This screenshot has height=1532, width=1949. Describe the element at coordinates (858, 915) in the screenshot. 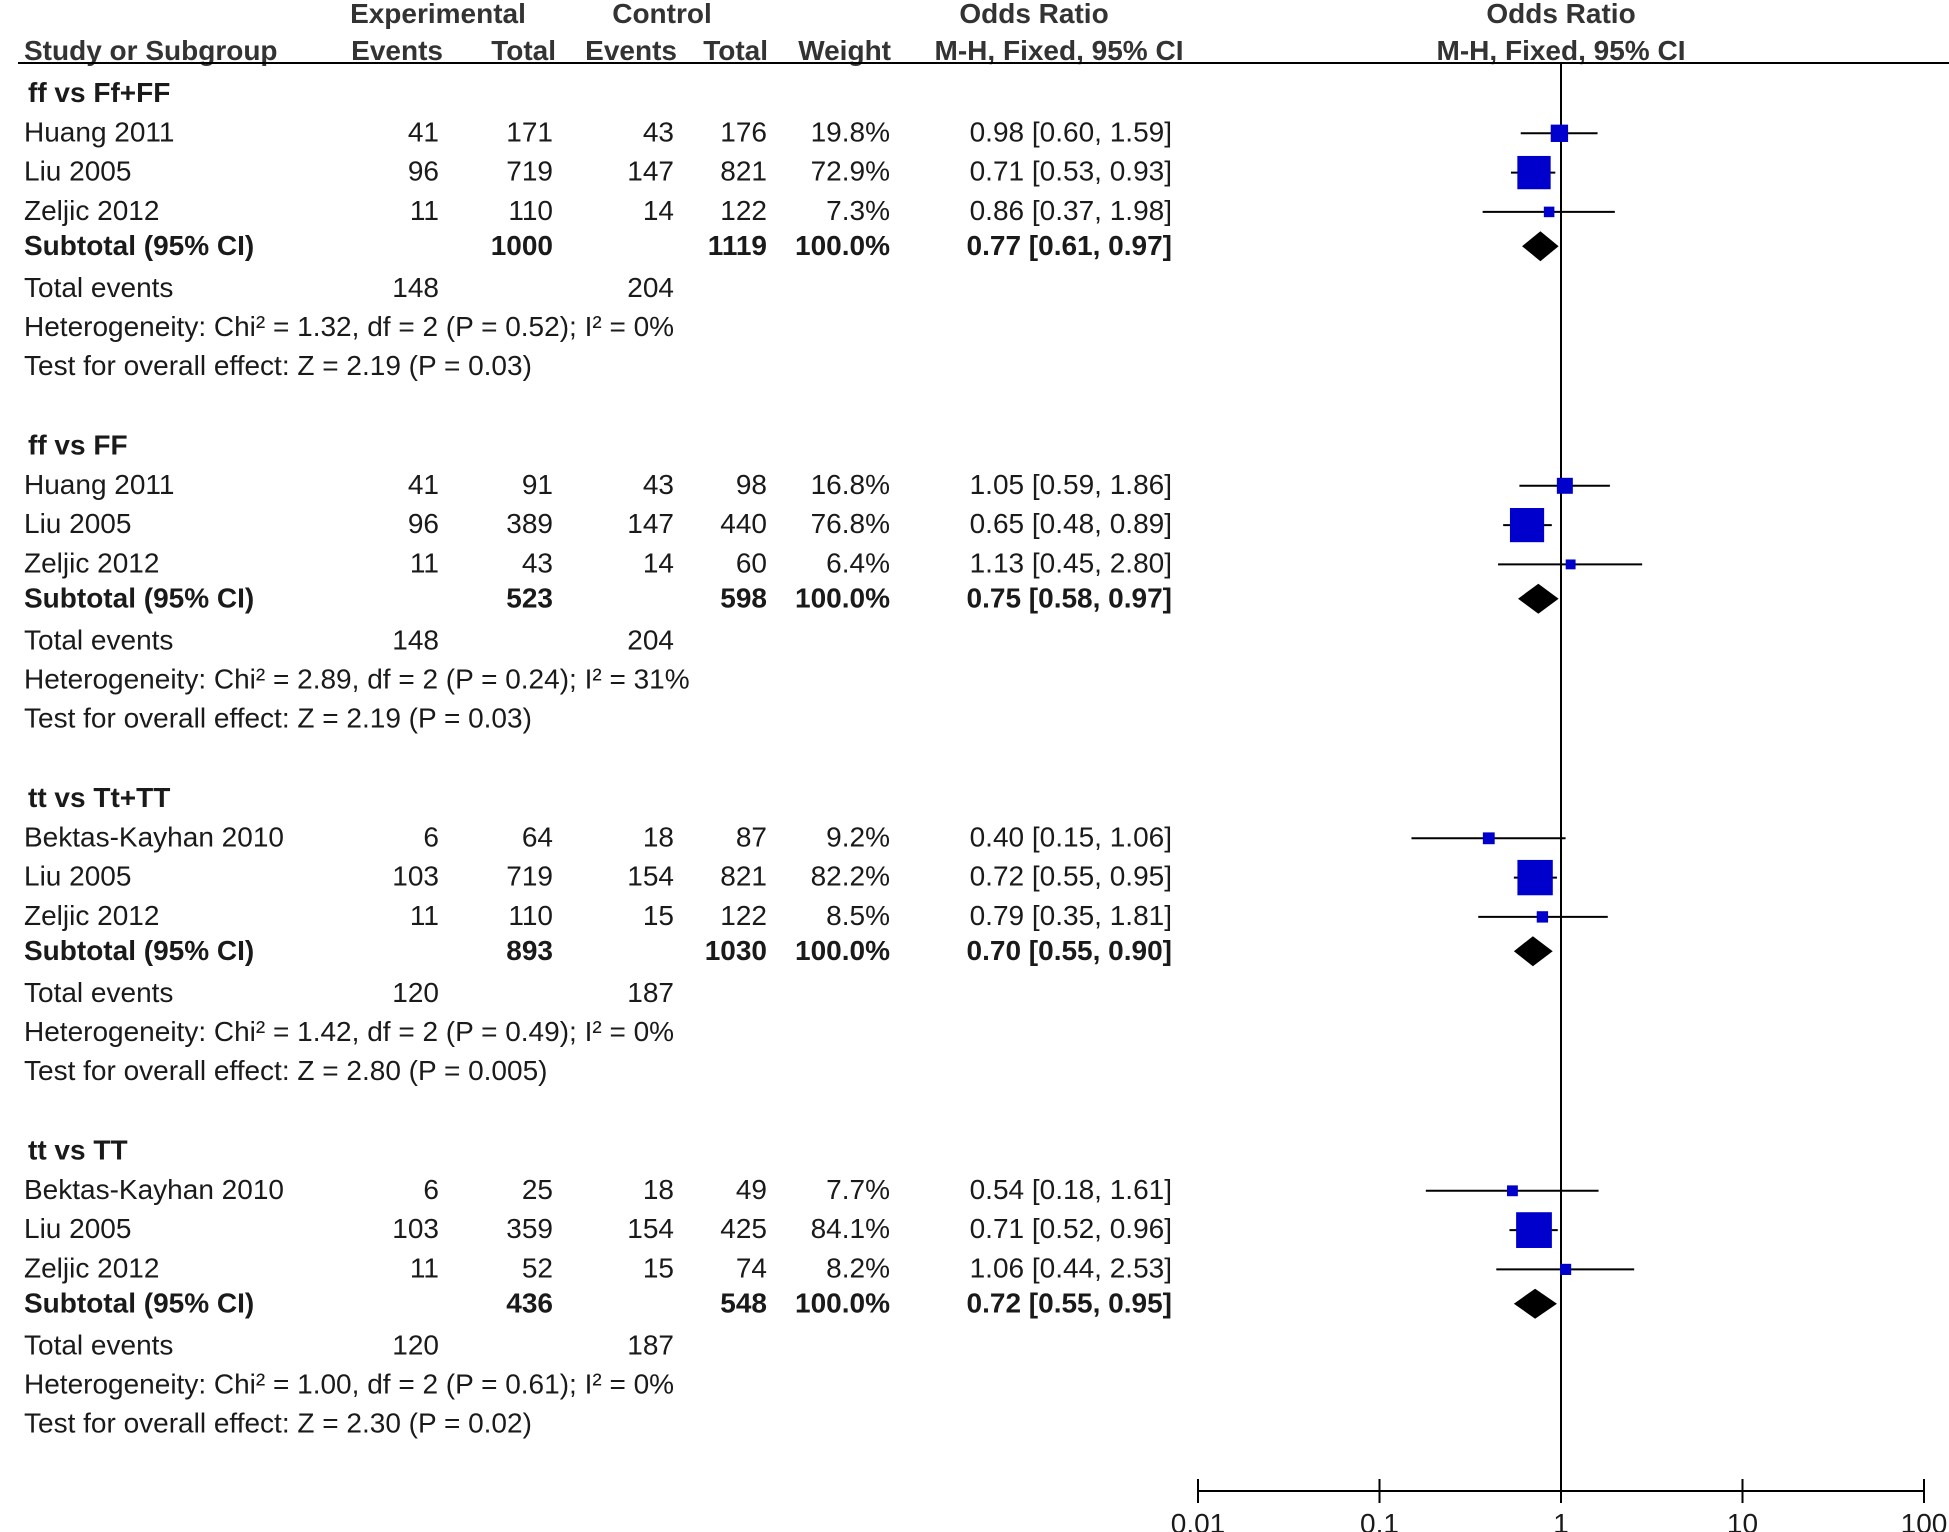

I see `study-weight: 8.5%` at that location.